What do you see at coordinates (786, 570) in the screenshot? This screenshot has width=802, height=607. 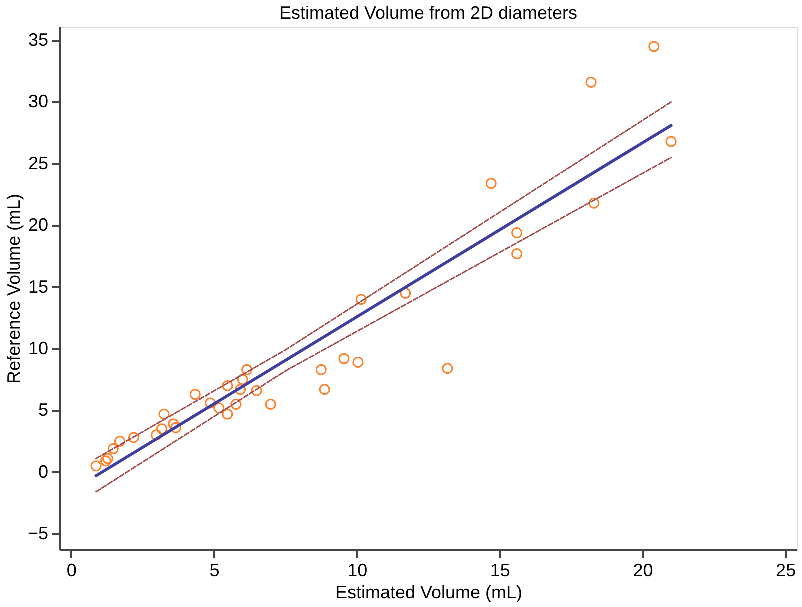 I see `x-tick-label: 25` at bounding box center [786, 570].